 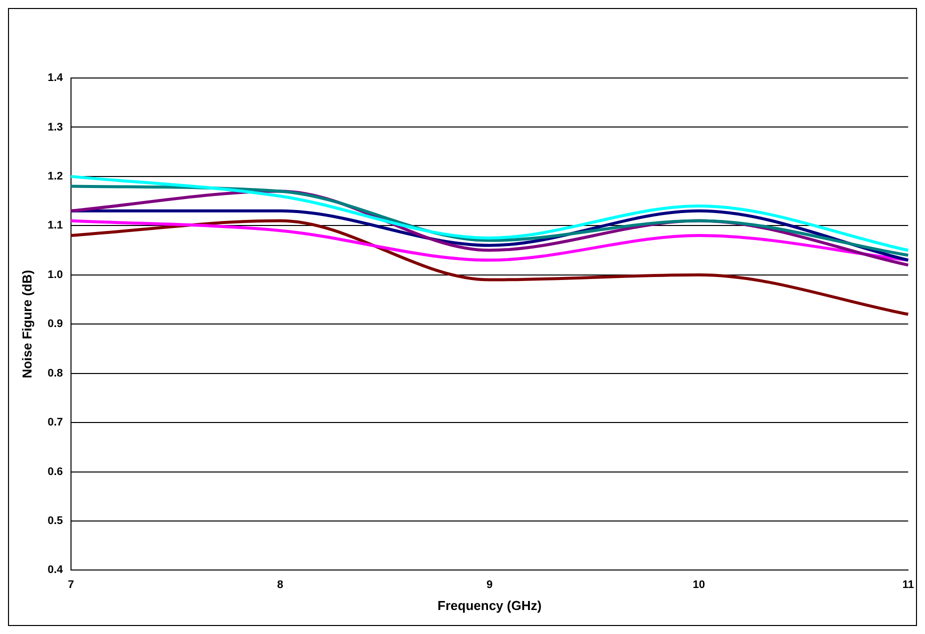 What do you see at coordinates (55, 127) in the screenshot?
I see `y-tick-label: 1.3` at bounding box center [55, 127].